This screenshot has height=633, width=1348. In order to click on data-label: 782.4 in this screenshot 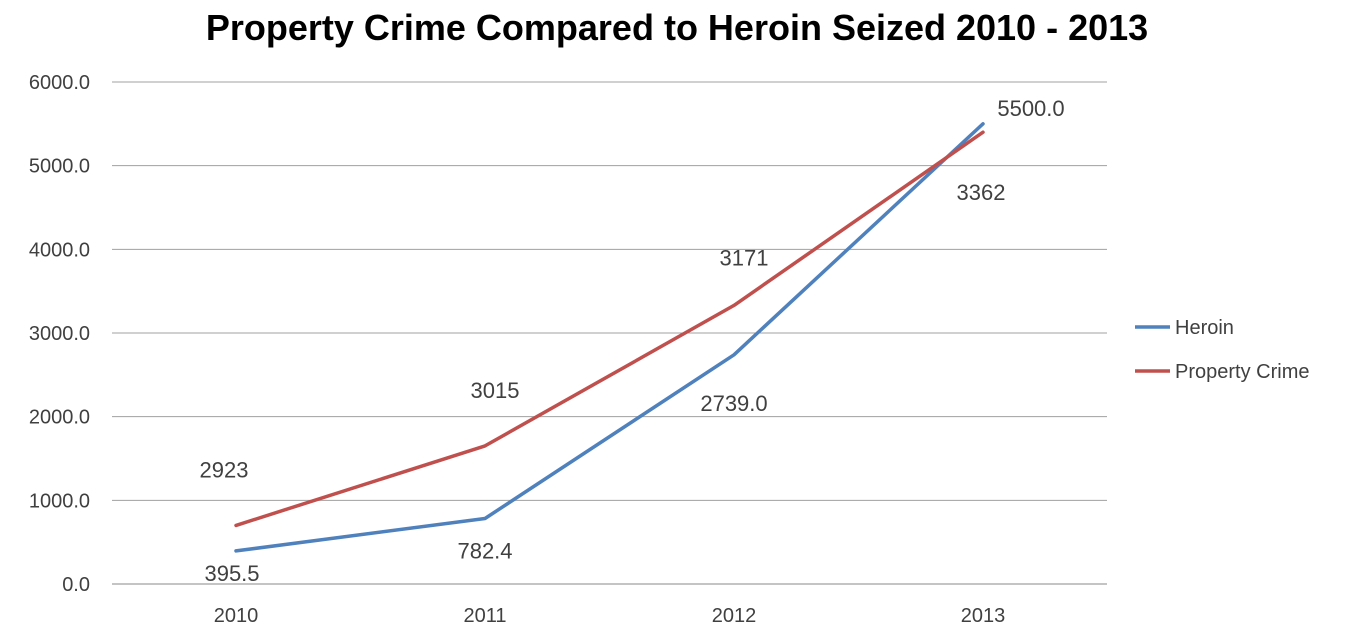, I will do `click(484, 551)`.